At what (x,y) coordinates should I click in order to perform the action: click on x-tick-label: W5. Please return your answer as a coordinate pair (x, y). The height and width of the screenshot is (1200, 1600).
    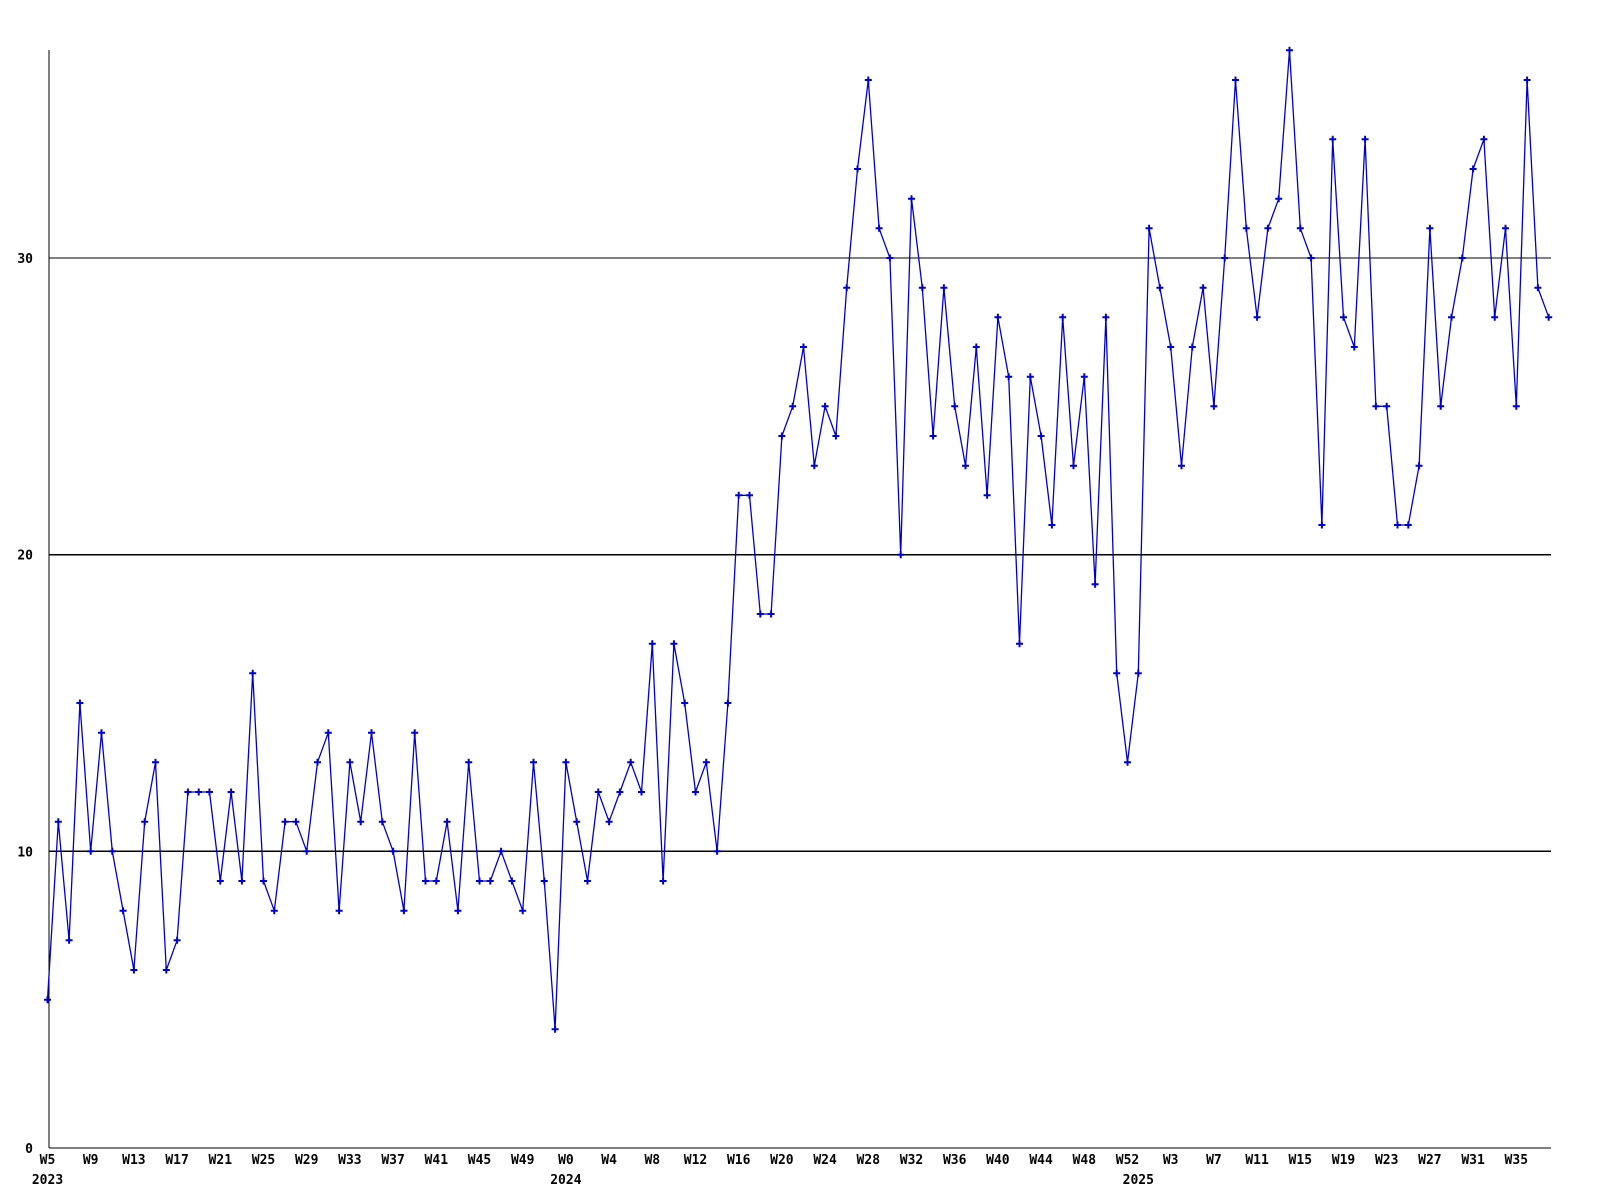
    Looking at the image, I should click on (48, 1160).